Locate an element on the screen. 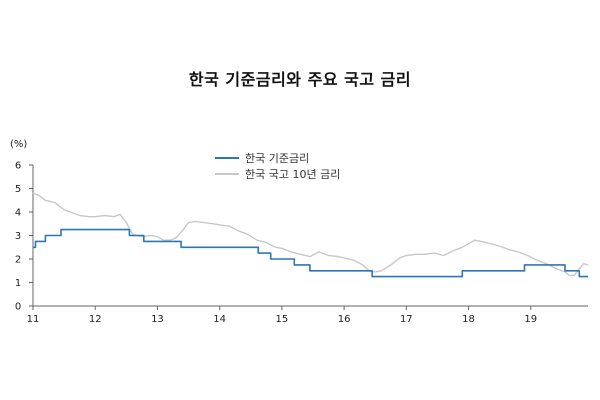 This screenshot has height=400, width=600. y-tick-label: 3 is located at coordinates (18, 236).